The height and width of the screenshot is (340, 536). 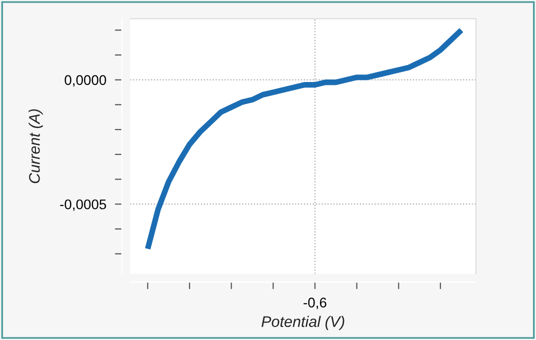 What do you see at coordinates (315, 304) in the screenshot?
I see `x-tick-label: -0,6` at bounding box center [315, 304].